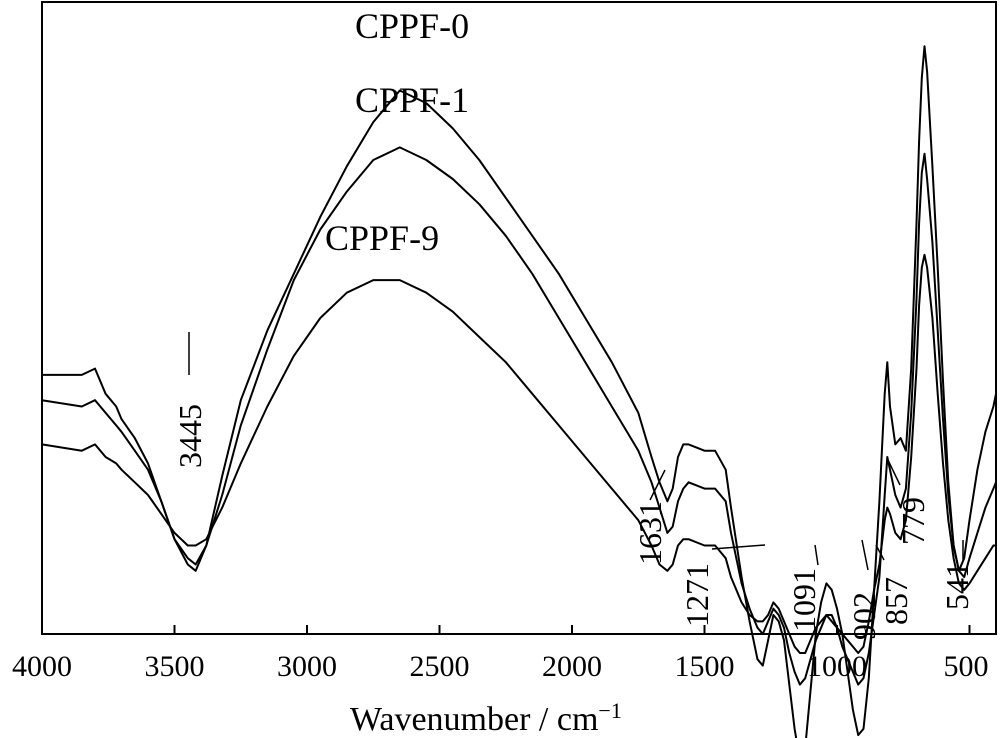 The width and height of the screenshot is (1000, 738). Describe the element at coordinates (804, 600) in the screenshot. I see `peak-label-1091: 1091` at that location.